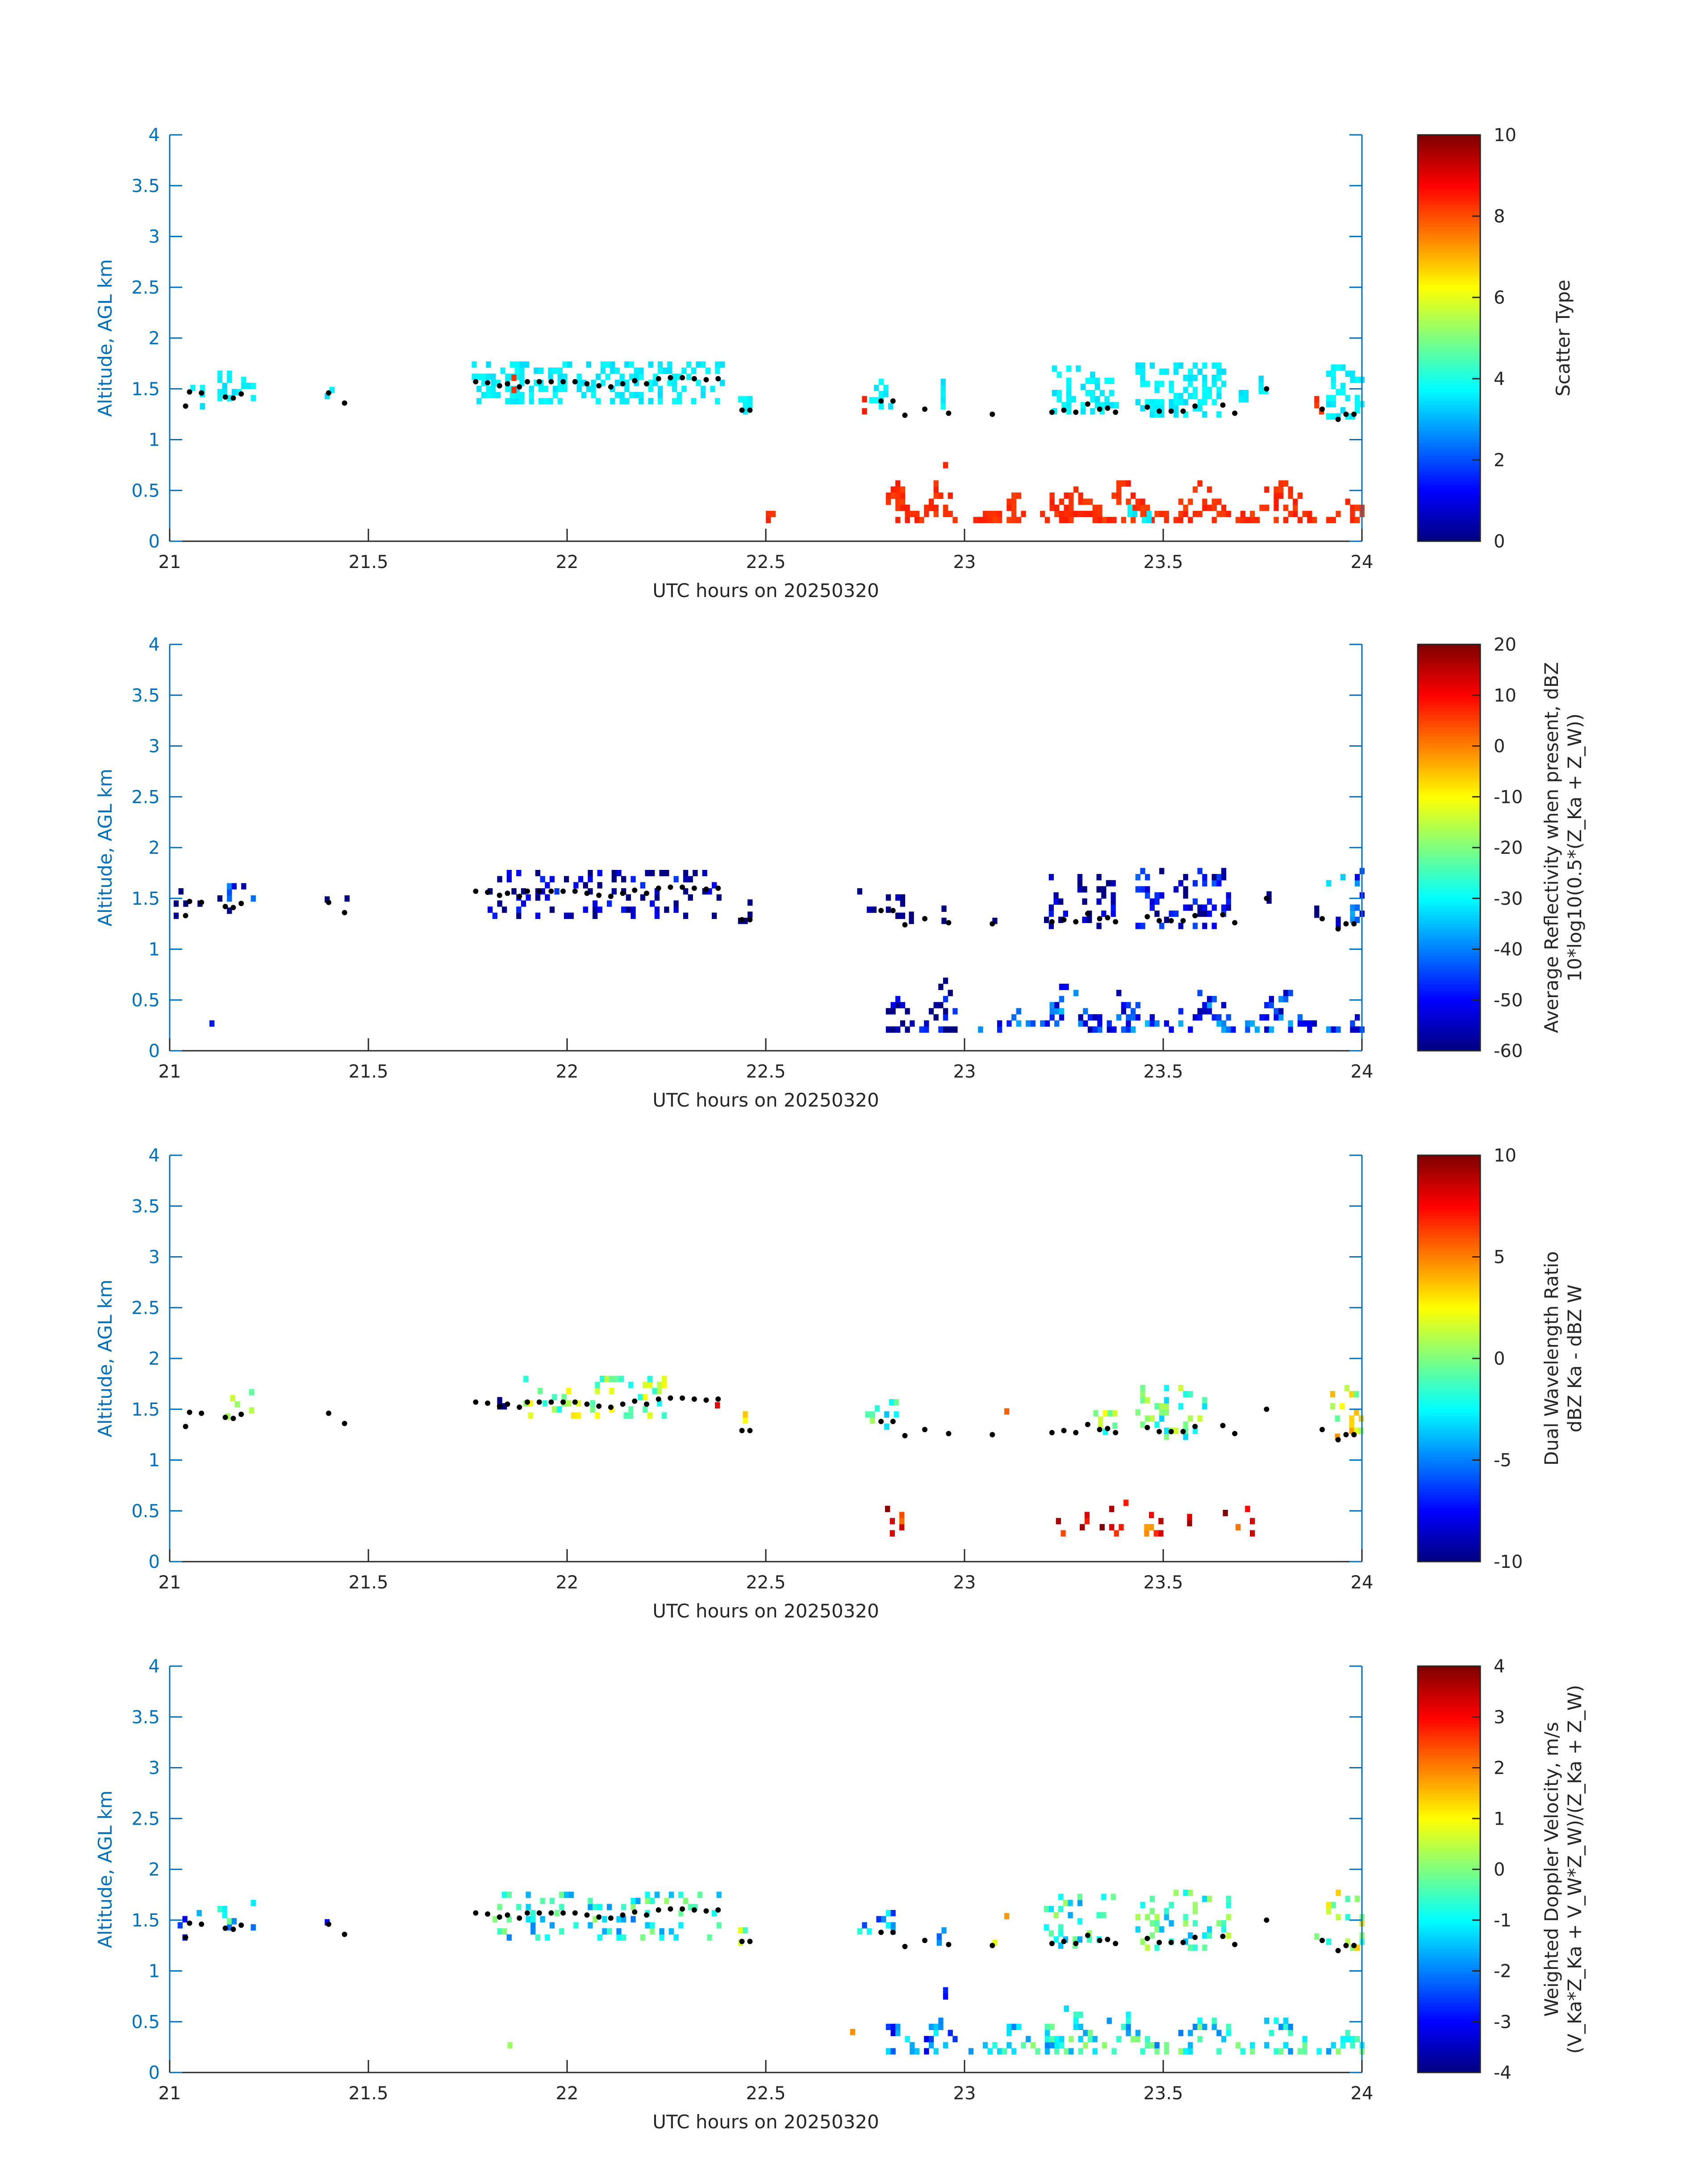 Image resolution: width=1708 pixels, height=2177 pixels. What do you see at coordinates (1499, 379) in the screenshot?
I see `colorbar-tick-label: 4` at bounding box center [1499, 379].